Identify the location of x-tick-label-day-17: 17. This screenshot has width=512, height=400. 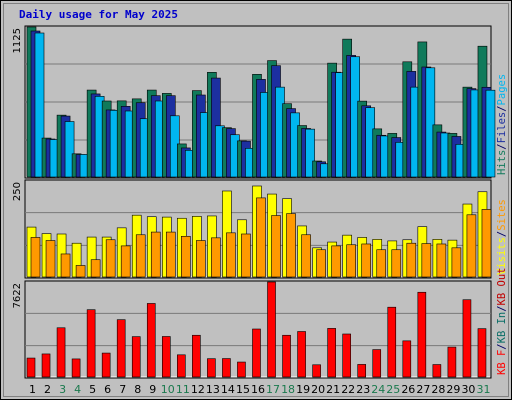
(273, 389).